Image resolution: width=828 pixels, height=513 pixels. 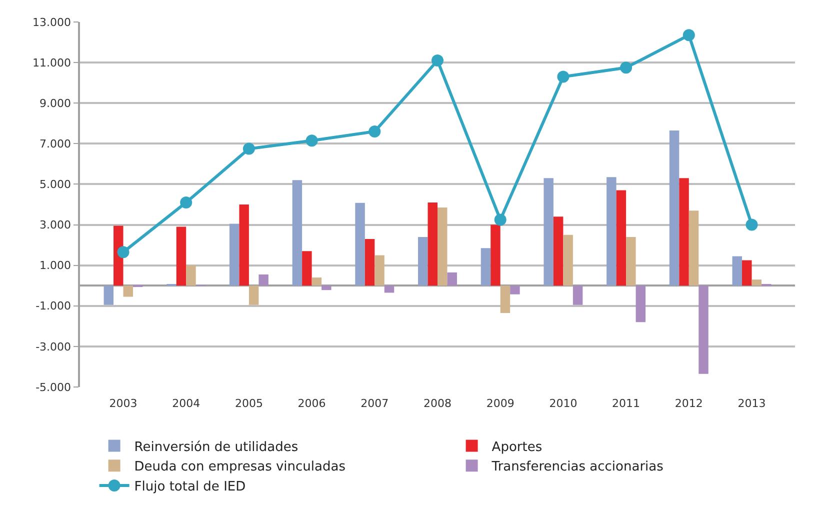 What do you see at coordinates (54, 306) in the screenshot?
I see `y-tick-label: -1.000` at bounding box center [54, 306].